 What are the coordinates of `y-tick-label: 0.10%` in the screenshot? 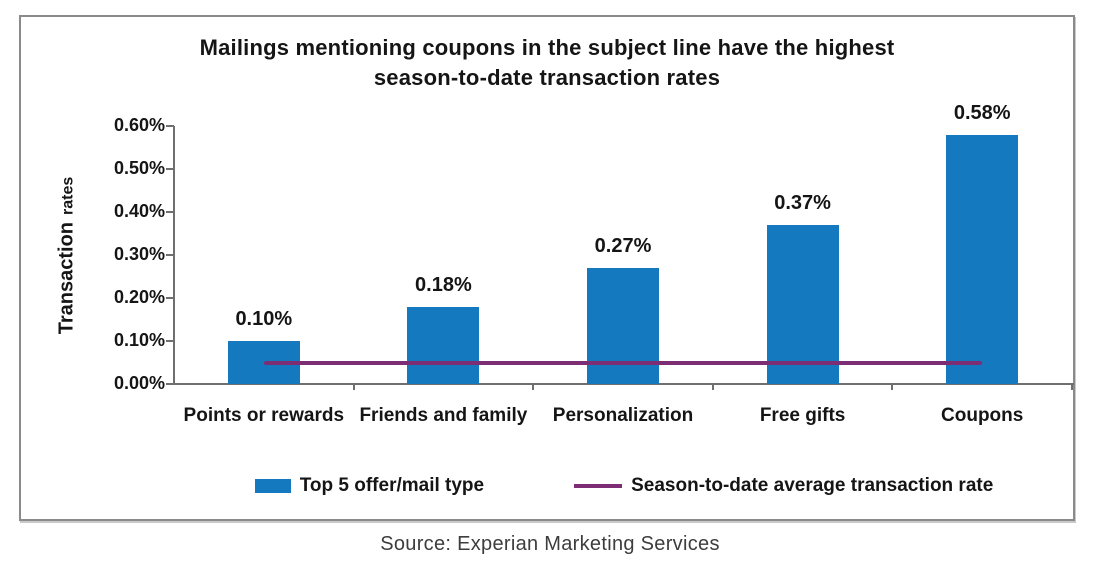 It's located at (139, 340).